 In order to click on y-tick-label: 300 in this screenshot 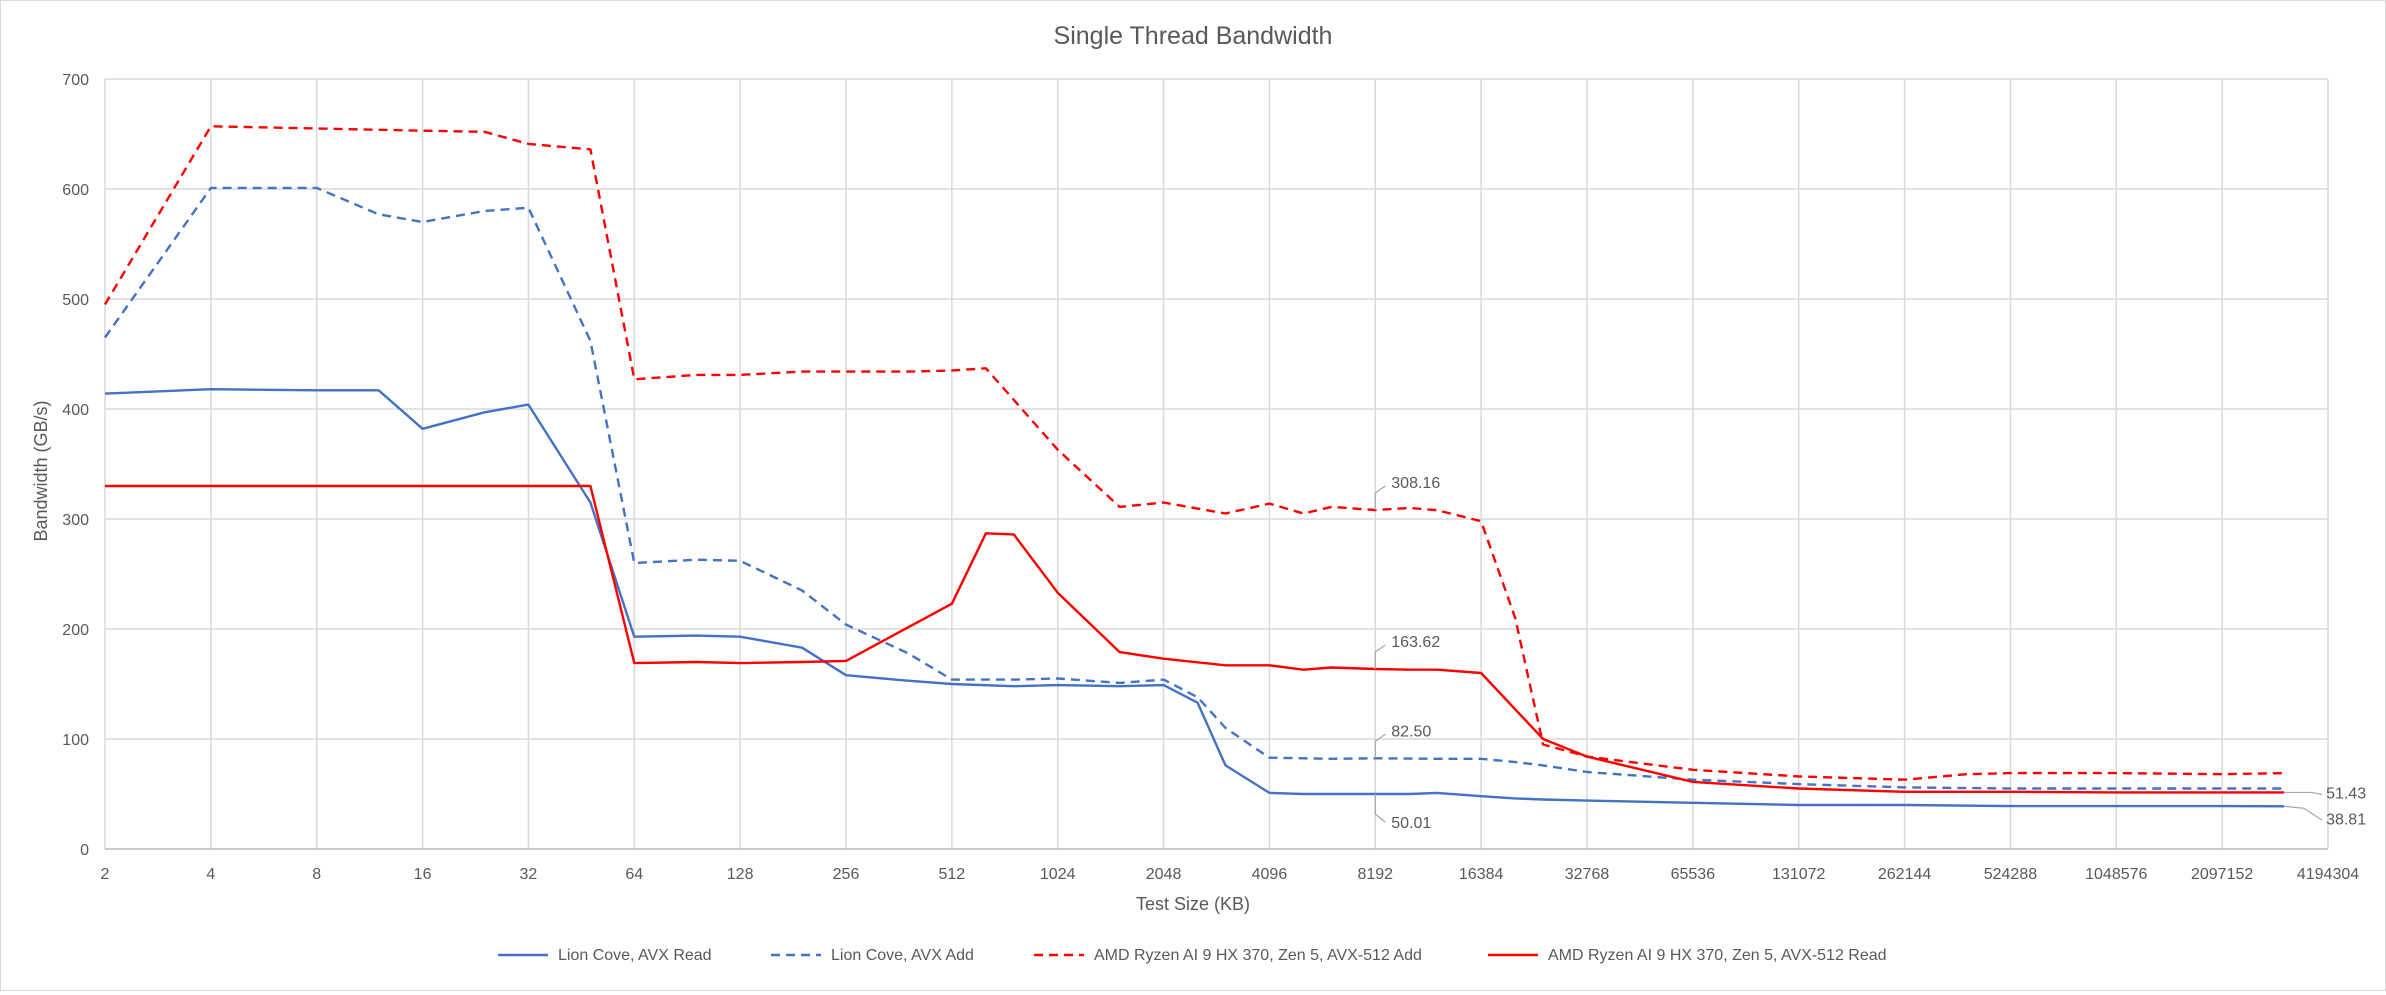, I will do `click(75, 520)`.